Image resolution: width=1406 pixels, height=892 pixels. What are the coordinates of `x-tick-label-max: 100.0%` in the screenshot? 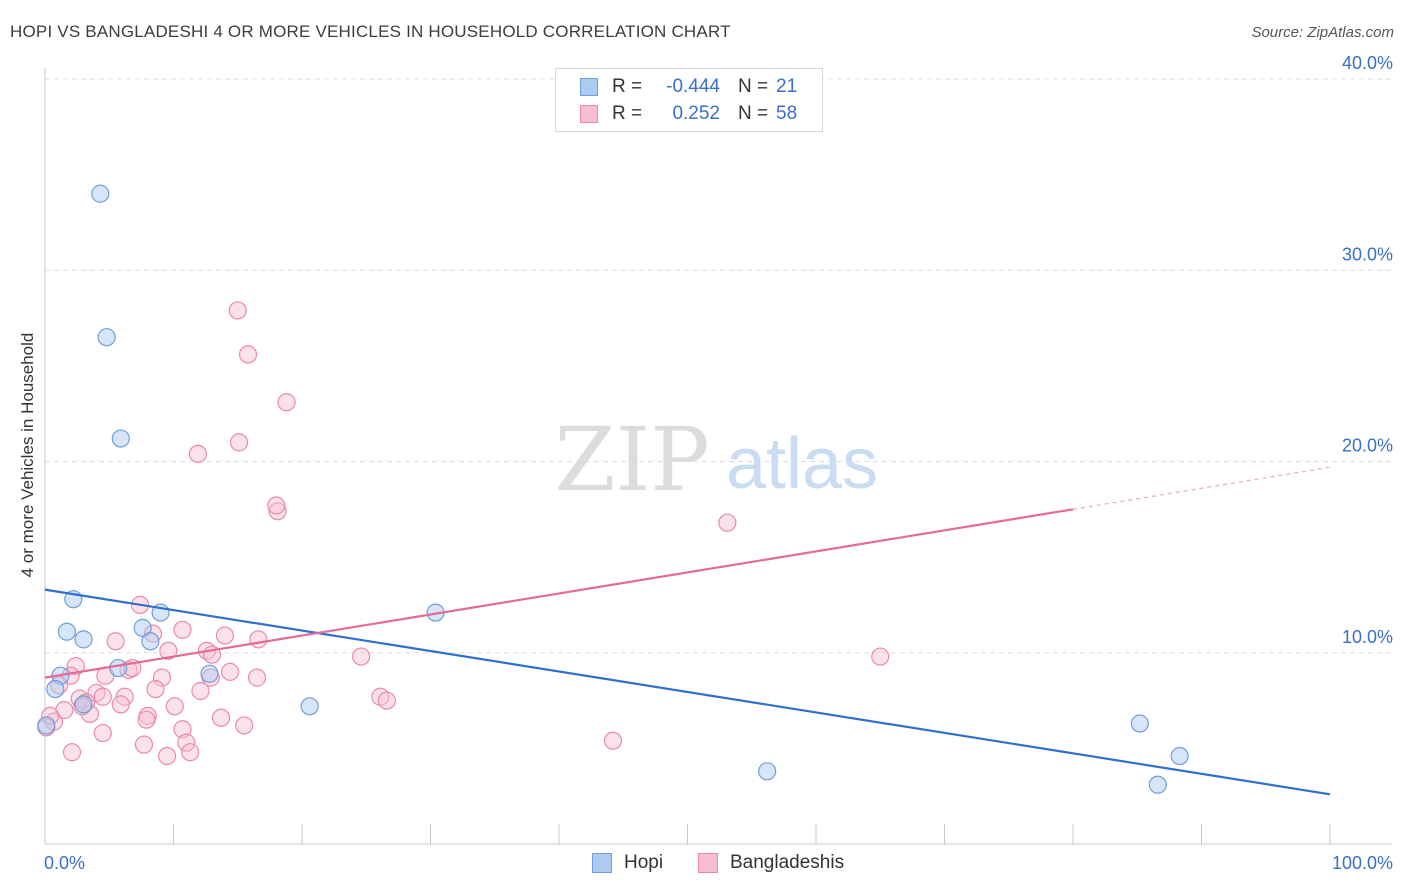 It's located at (1362, 863).